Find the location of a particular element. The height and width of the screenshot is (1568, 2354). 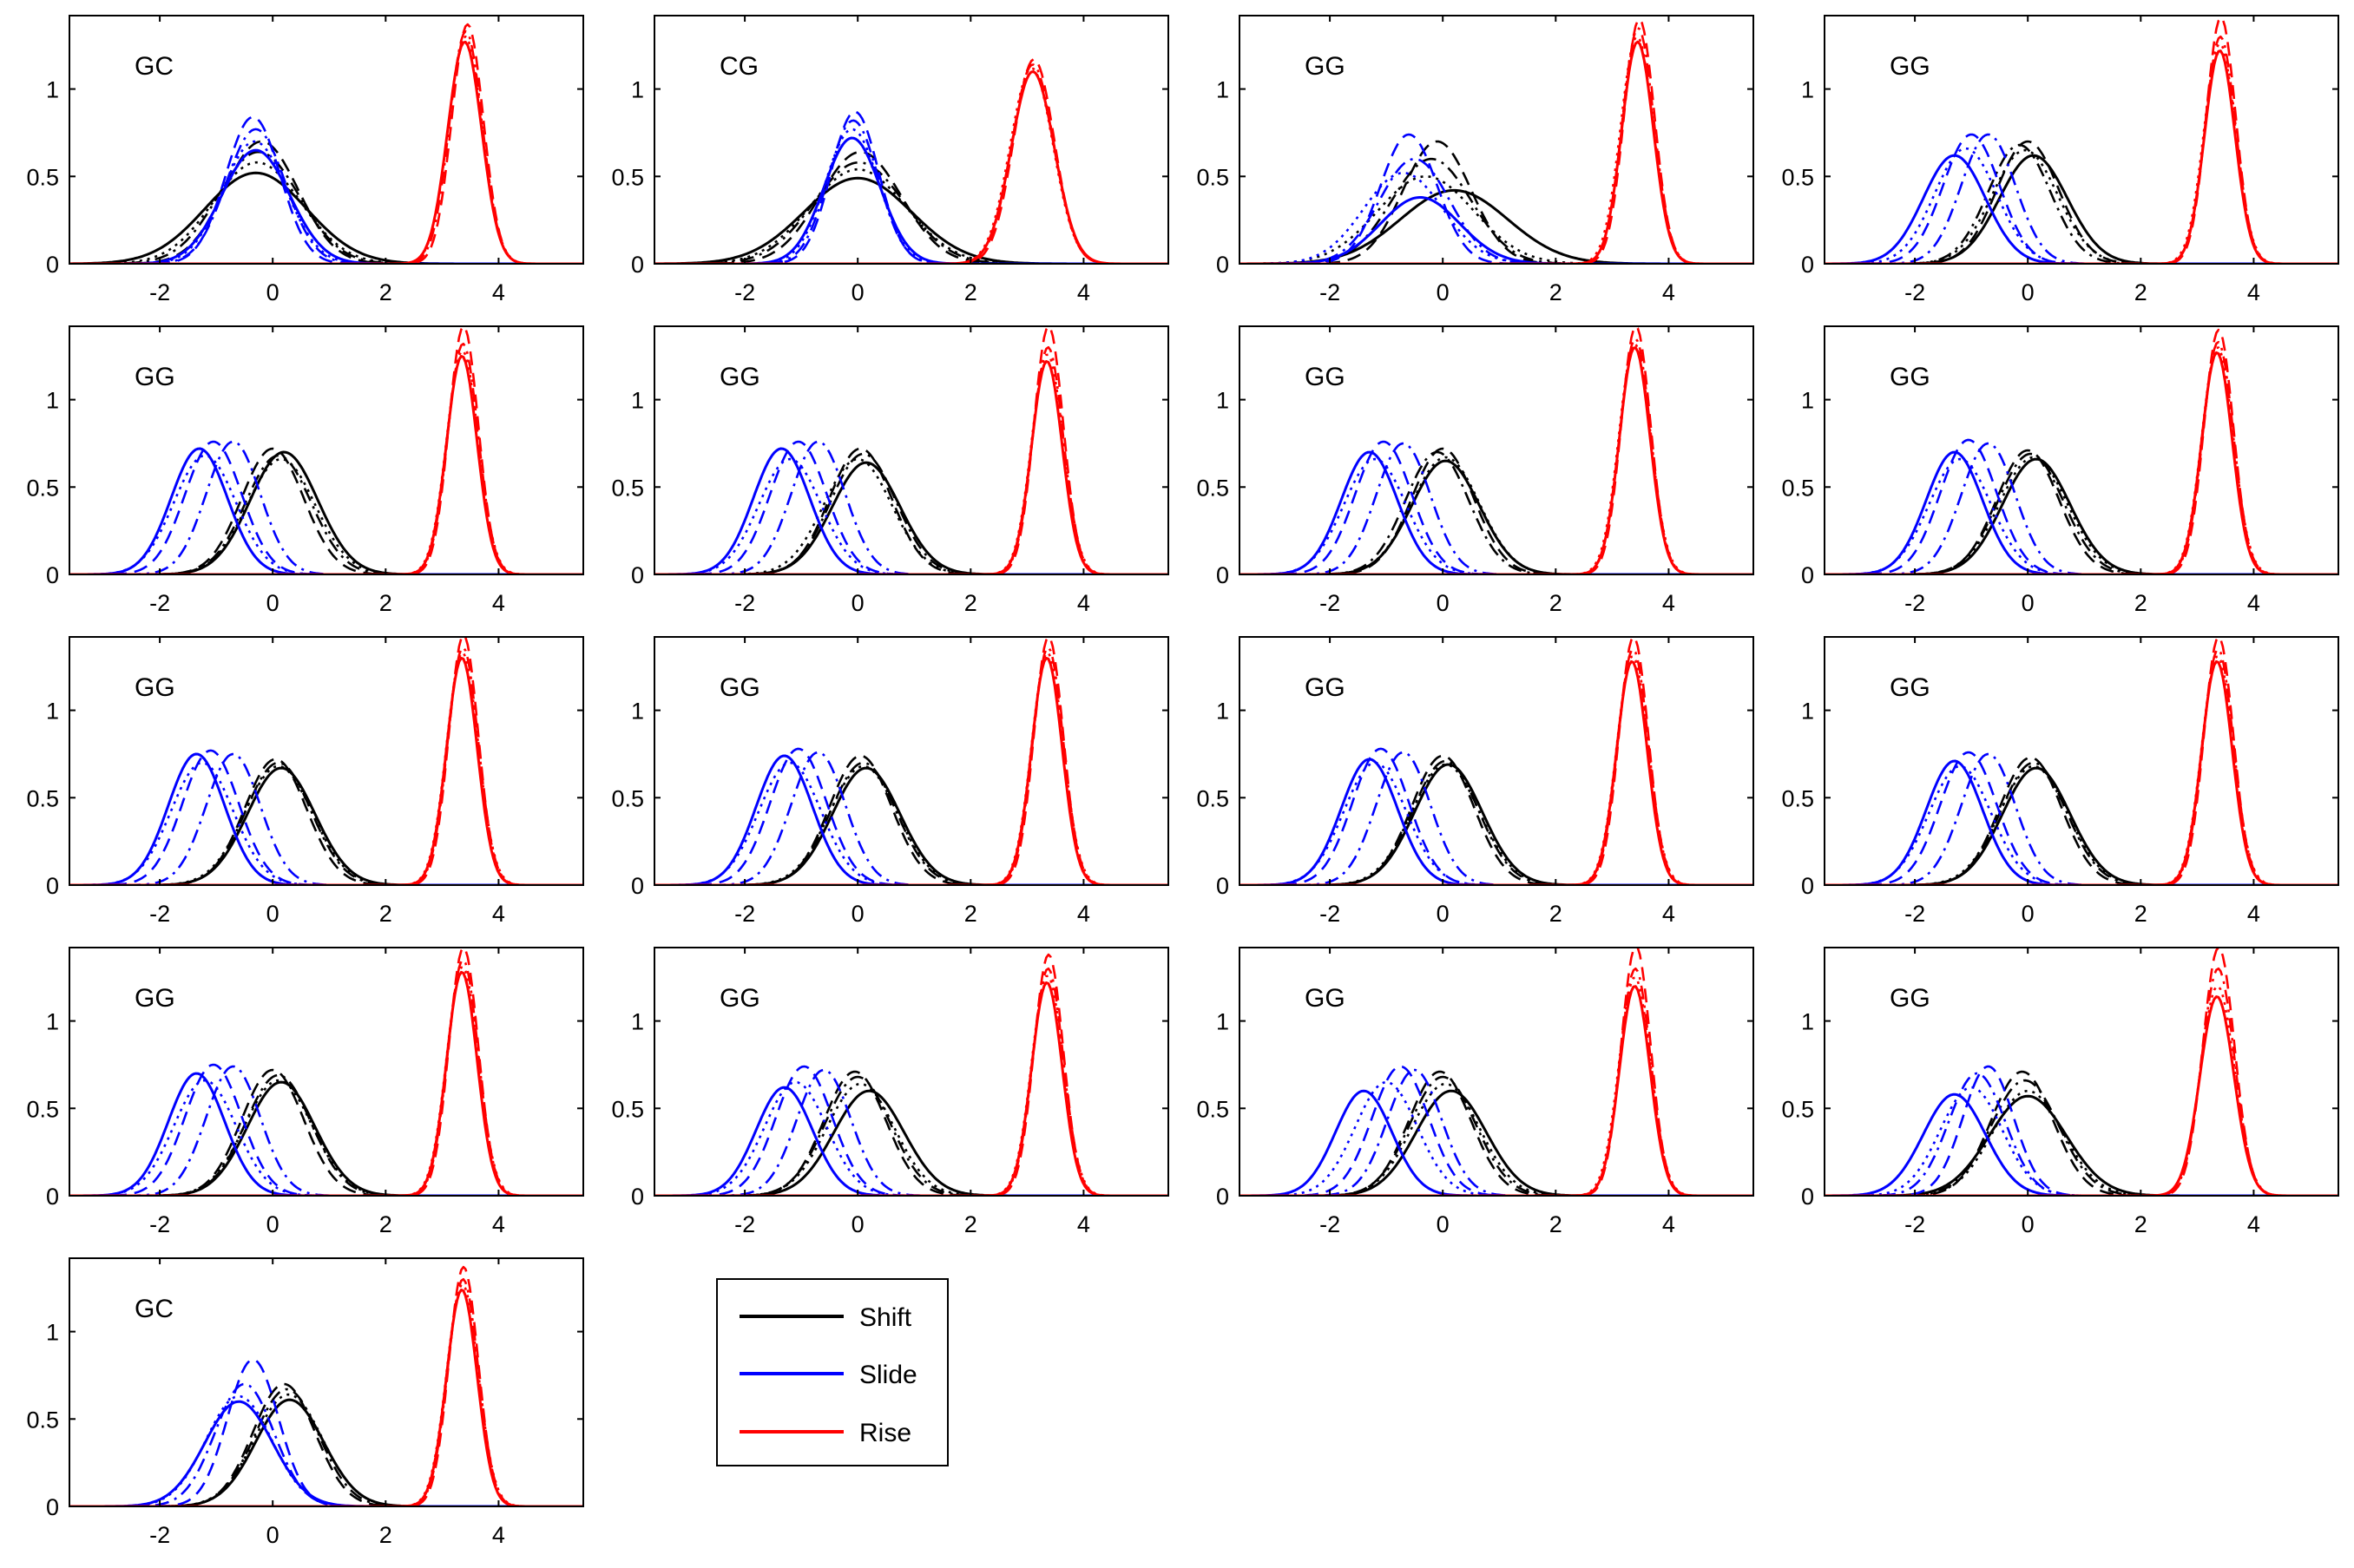

panel-04: -2 0 2 4 0 0.5 1 GG is located at coordinates (2060, 160).